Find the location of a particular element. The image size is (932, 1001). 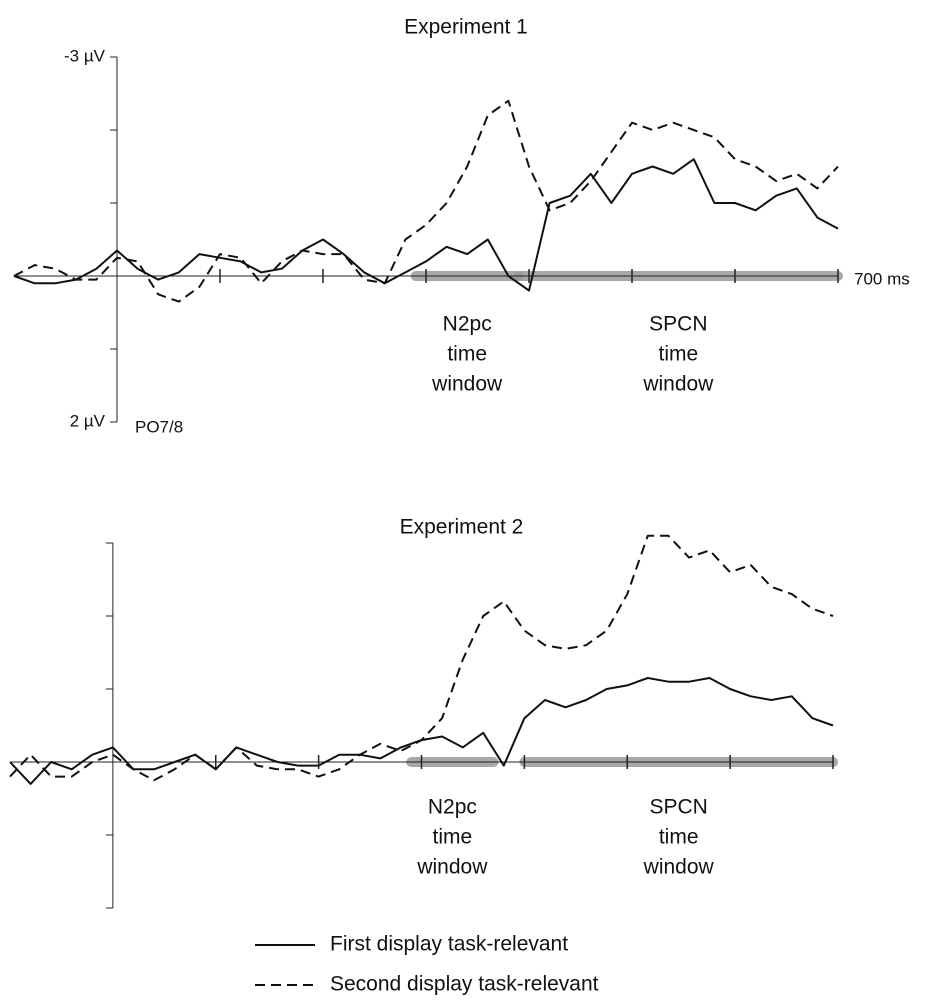

chart-title: Experiment 2 is located at coordinates (462, 527).